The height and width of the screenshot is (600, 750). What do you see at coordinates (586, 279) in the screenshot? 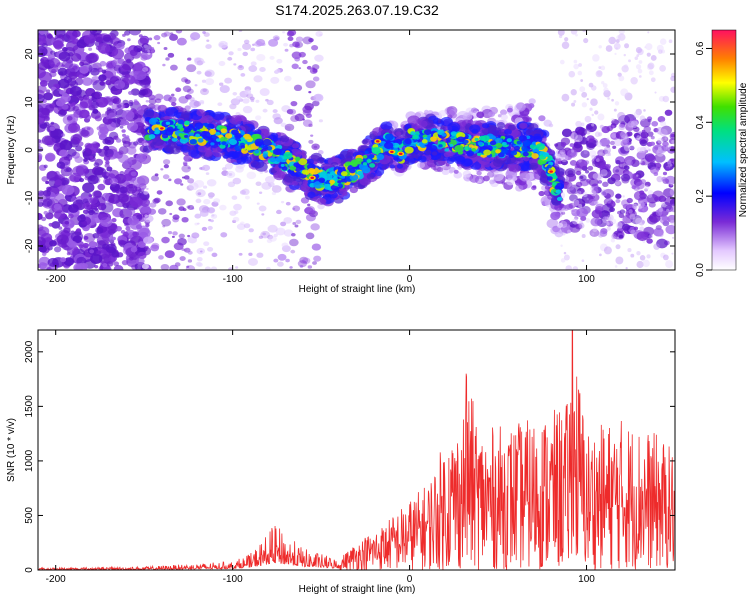
I see `x-tick-label: 100` at bounding box center [586, 279].